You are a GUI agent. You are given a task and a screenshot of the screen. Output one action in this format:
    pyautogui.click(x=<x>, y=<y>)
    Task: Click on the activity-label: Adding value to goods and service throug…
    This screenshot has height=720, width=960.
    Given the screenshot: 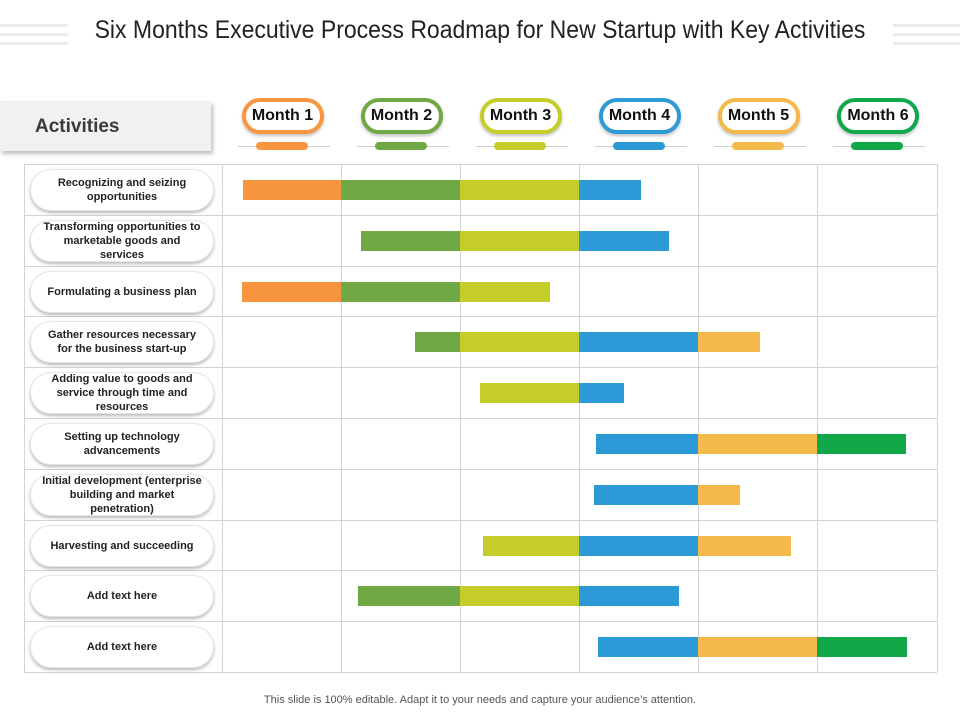 What is the action you would take?
    pyautogui.click(x=122, y=393)
    